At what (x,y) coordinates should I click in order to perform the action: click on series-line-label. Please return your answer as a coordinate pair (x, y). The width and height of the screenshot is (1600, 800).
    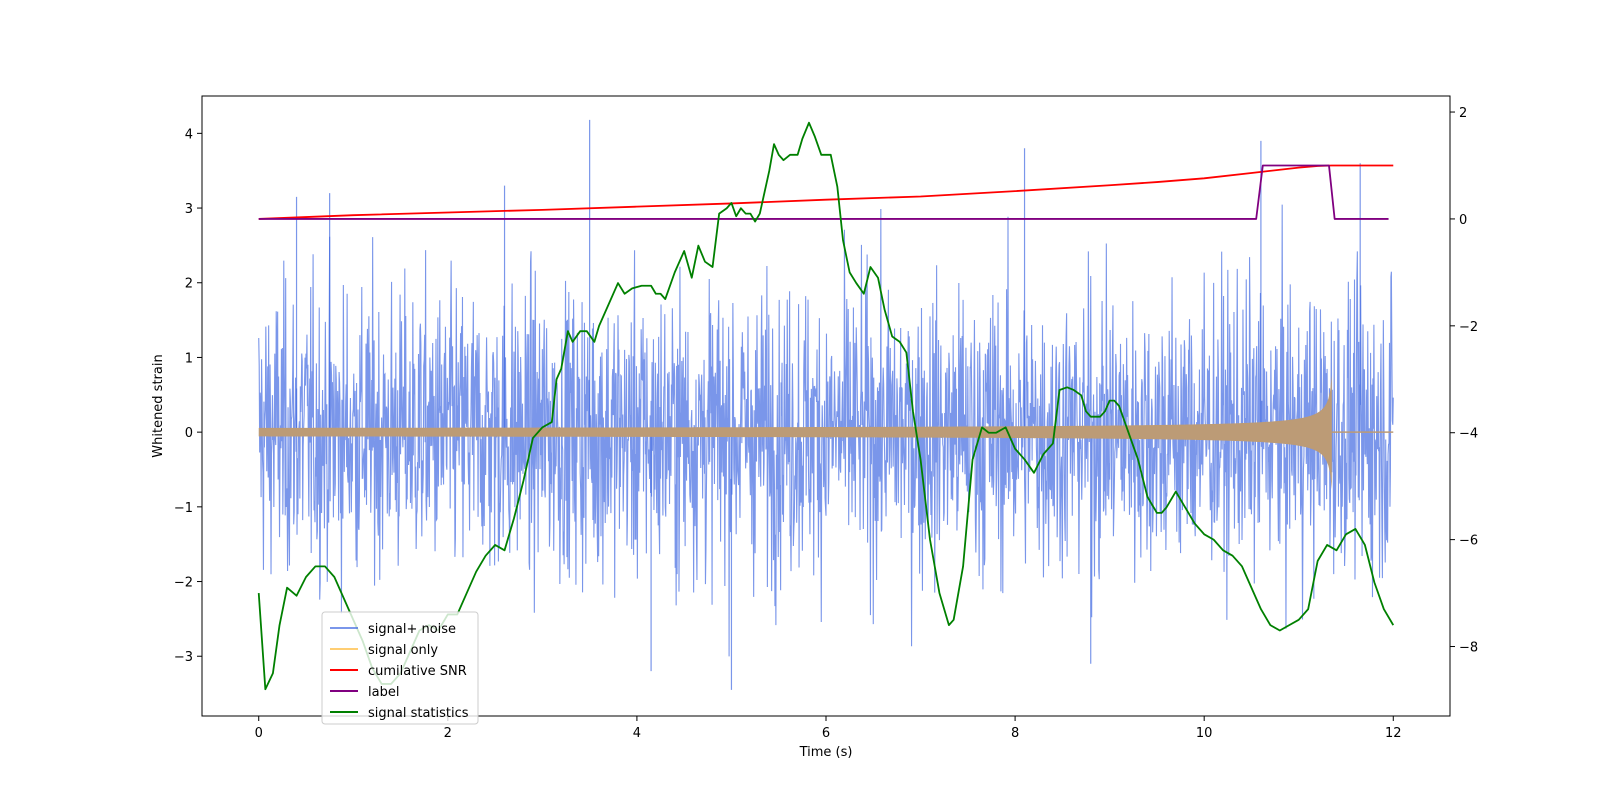
    Looking at the image, I should click on (823, 192).